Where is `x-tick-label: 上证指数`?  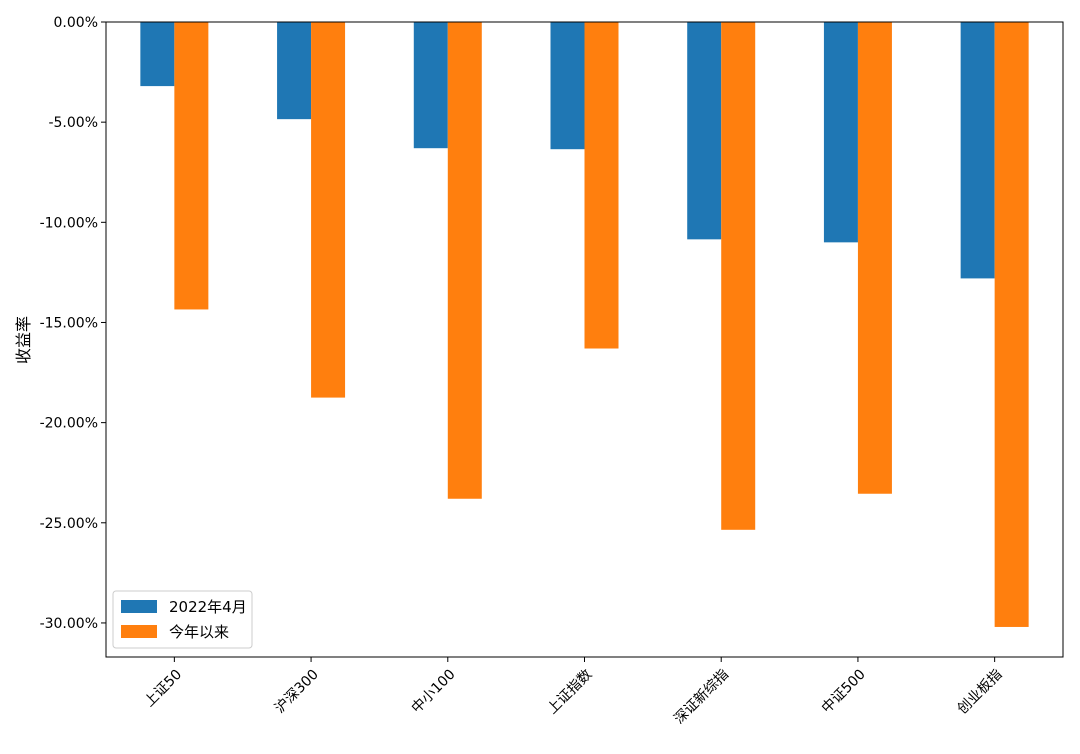 x-tick-label: 上证指数 is located at coordinates (569, 692).